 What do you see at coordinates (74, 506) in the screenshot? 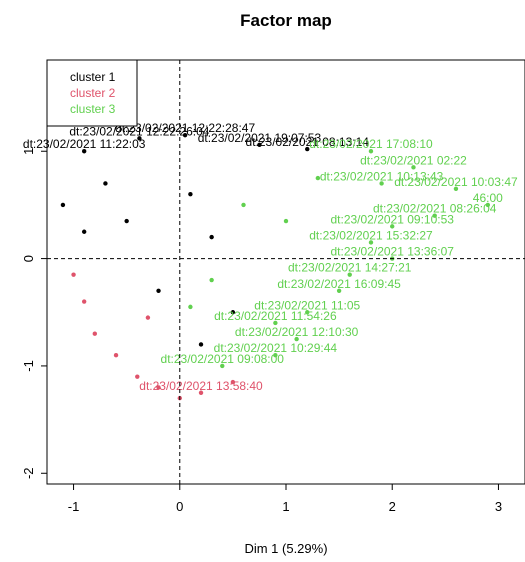
I see `x-tick-label: -1` at bounding box center [74, 506].